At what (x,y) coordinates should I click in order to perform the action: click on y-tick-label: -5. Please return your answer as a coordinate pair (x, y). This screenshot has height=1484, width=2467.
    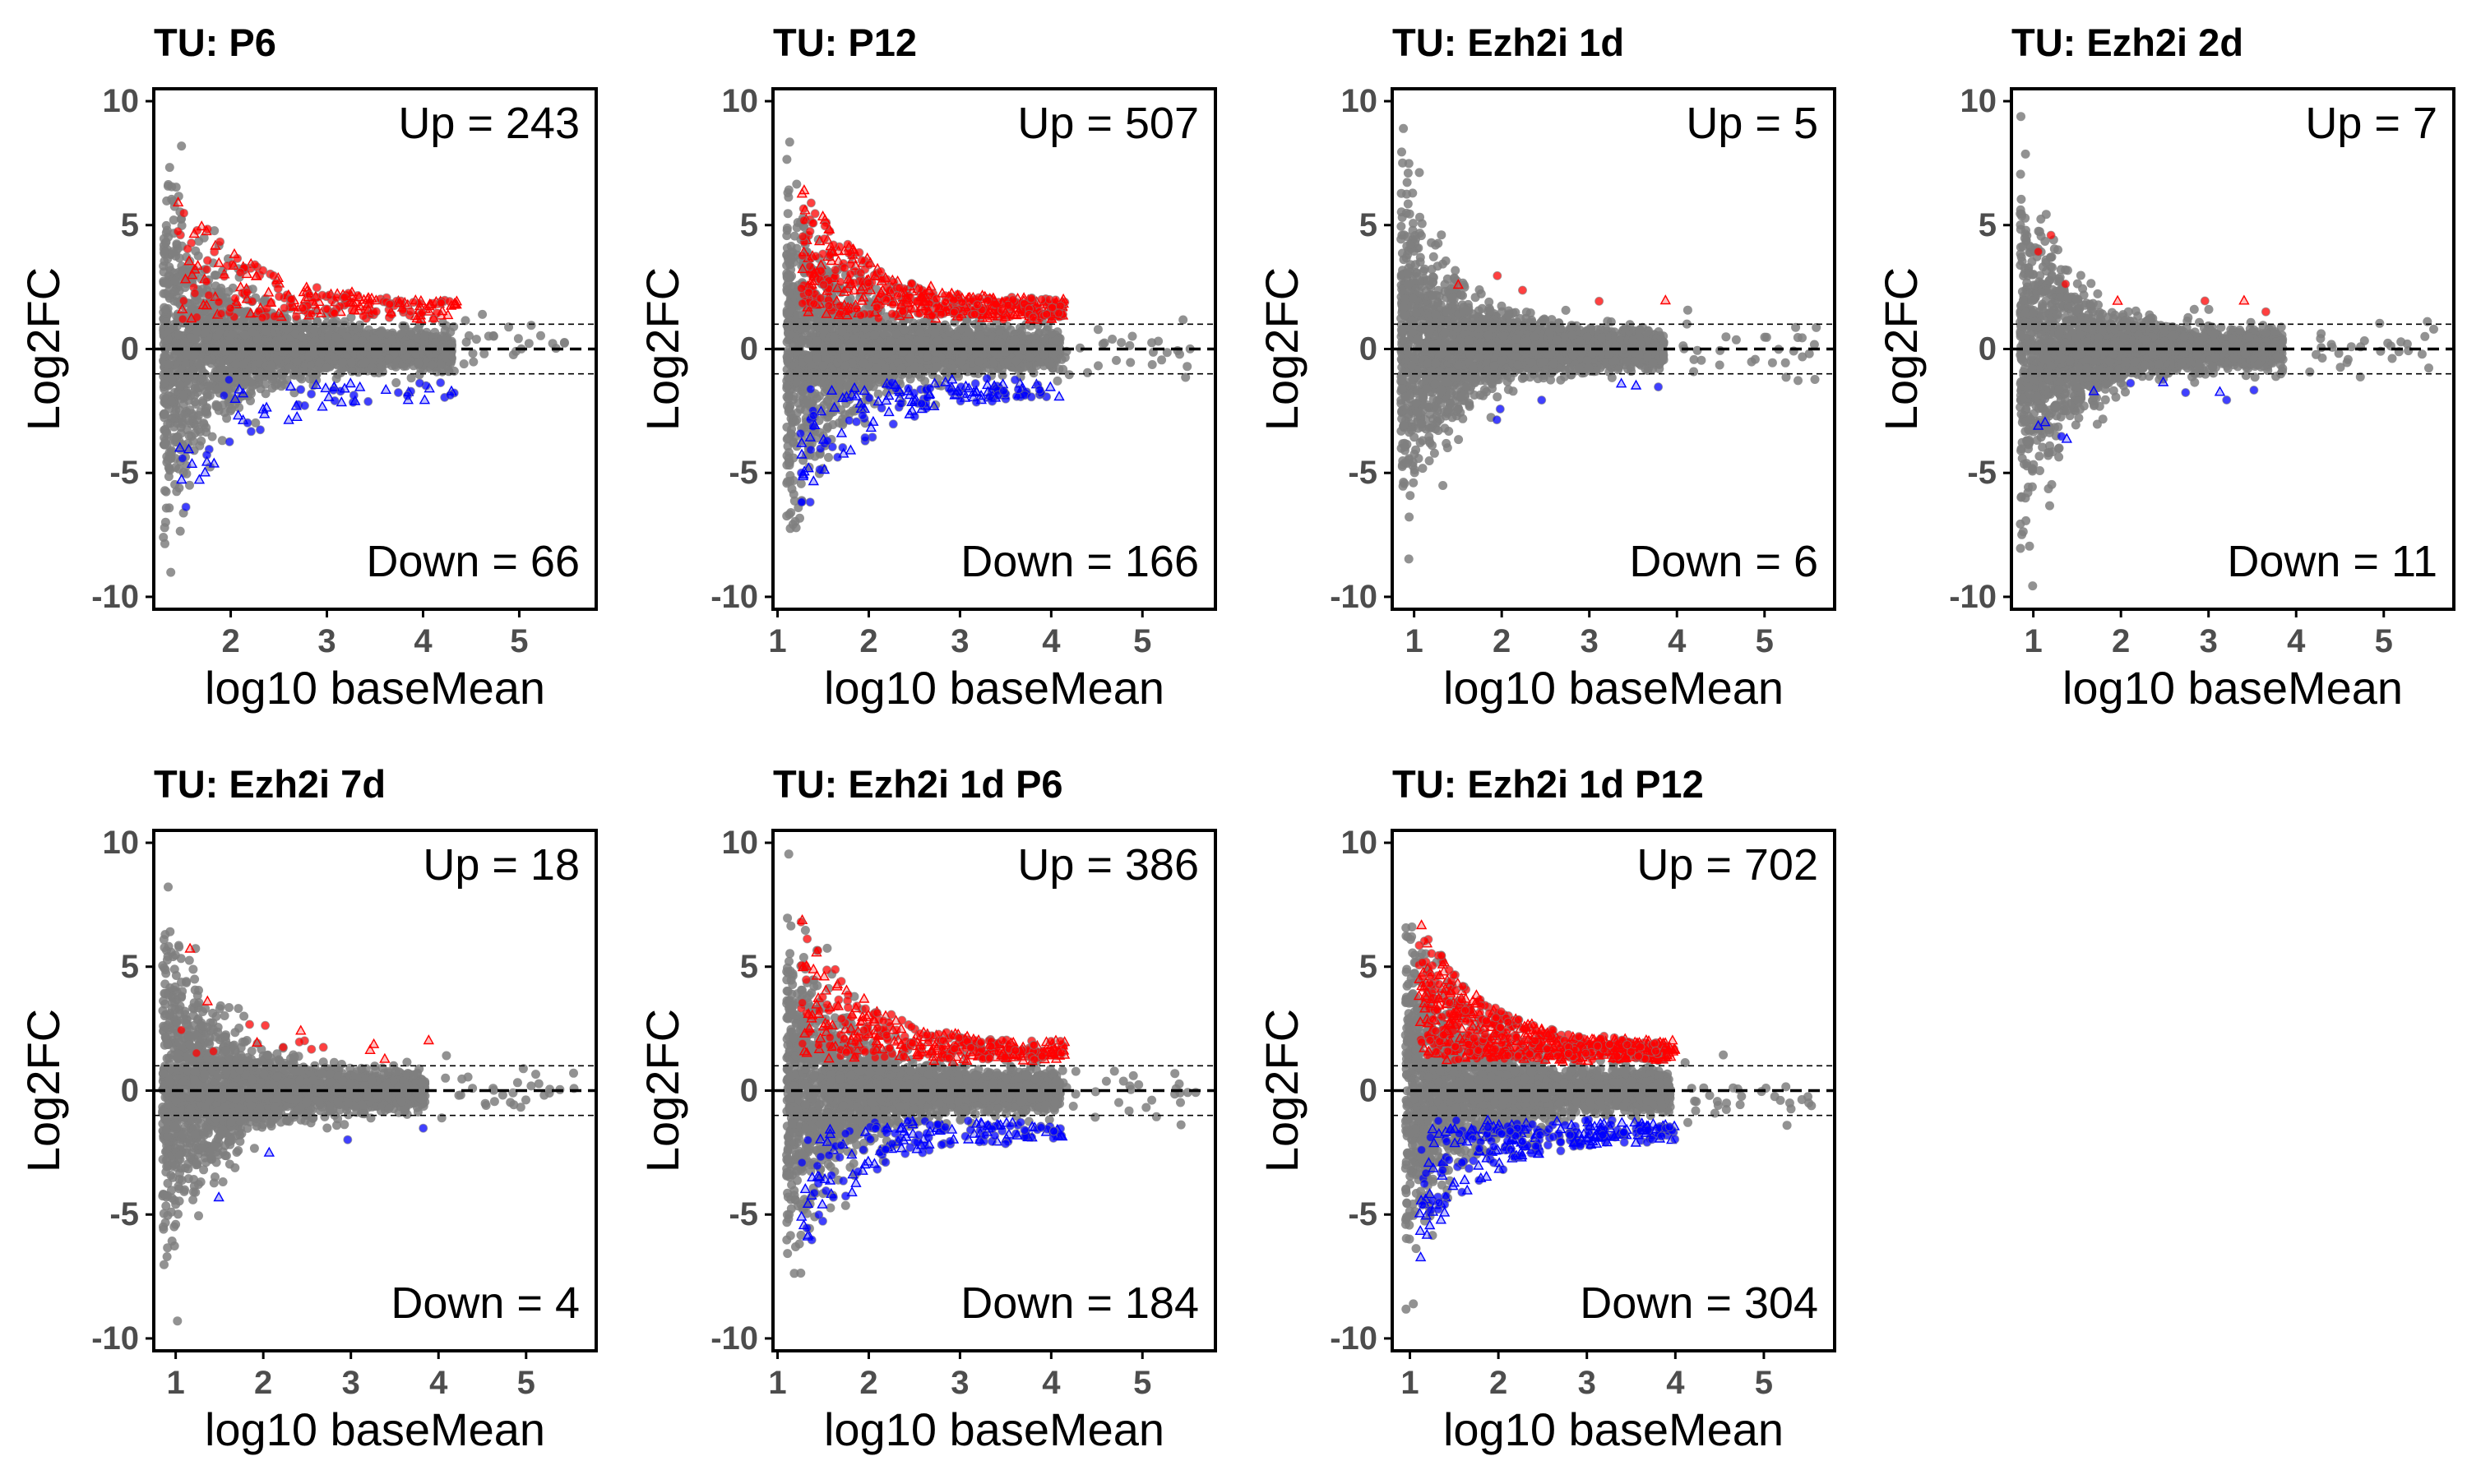
    Looking at the image, I should click on (124, 473).